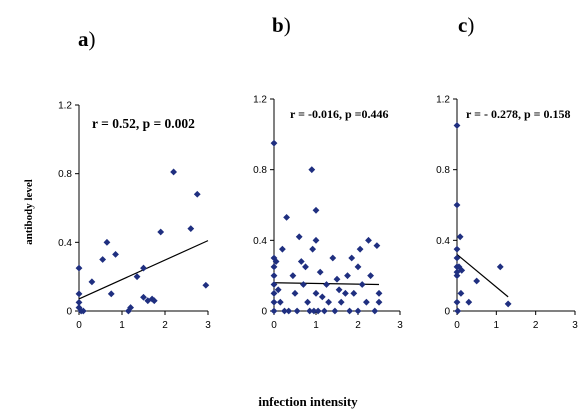 The image size is (579, 414). I want to click on y-tick-label: 0.8, so click(65, 174).